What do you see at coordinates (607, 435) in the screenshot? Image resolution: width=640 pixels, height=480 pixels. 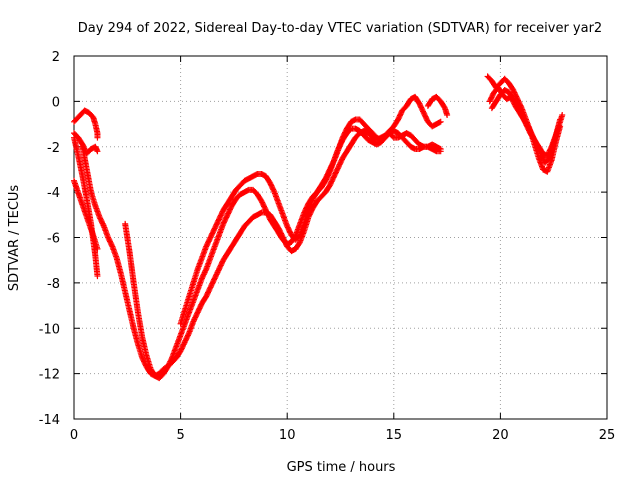 I see `x-tick-label: 25` at bounding box center [607, 435].